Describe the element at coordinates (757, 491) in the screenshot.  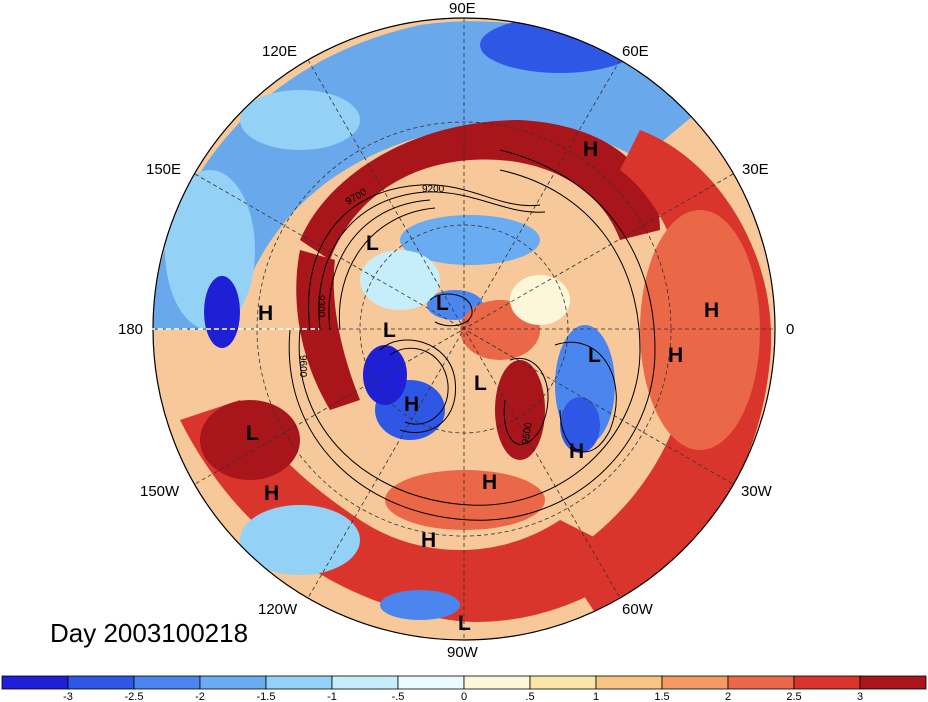
I see `longitude-label: 30W` at that location.